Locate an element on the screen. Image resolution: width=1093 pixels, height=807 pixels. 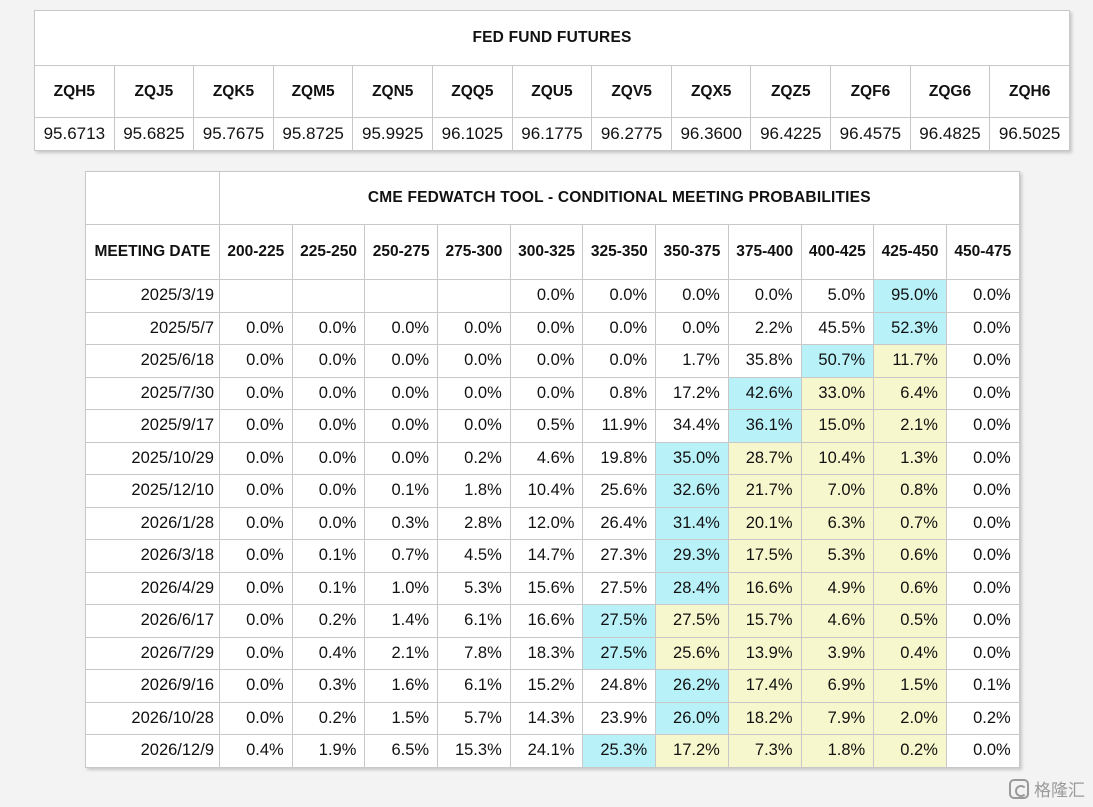
probability-cell: 31.4% is located at coordinates (692, 523).